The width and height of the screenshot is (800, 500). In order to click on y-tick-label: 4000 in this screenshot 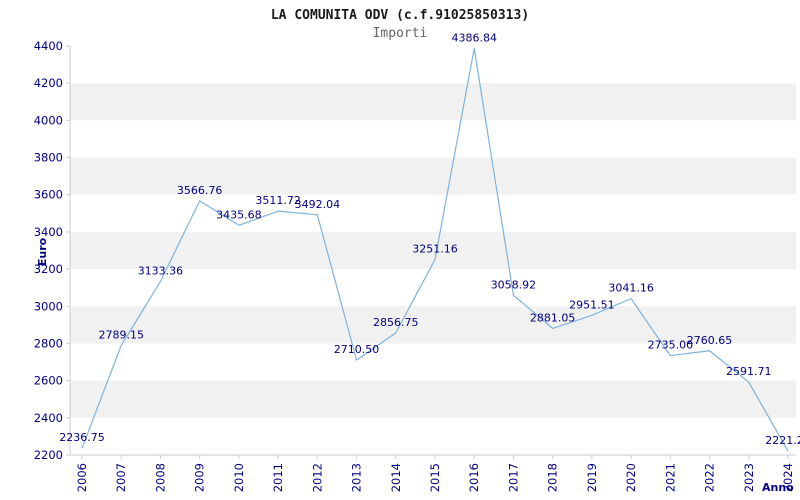, I will do `click(48, 120)`.